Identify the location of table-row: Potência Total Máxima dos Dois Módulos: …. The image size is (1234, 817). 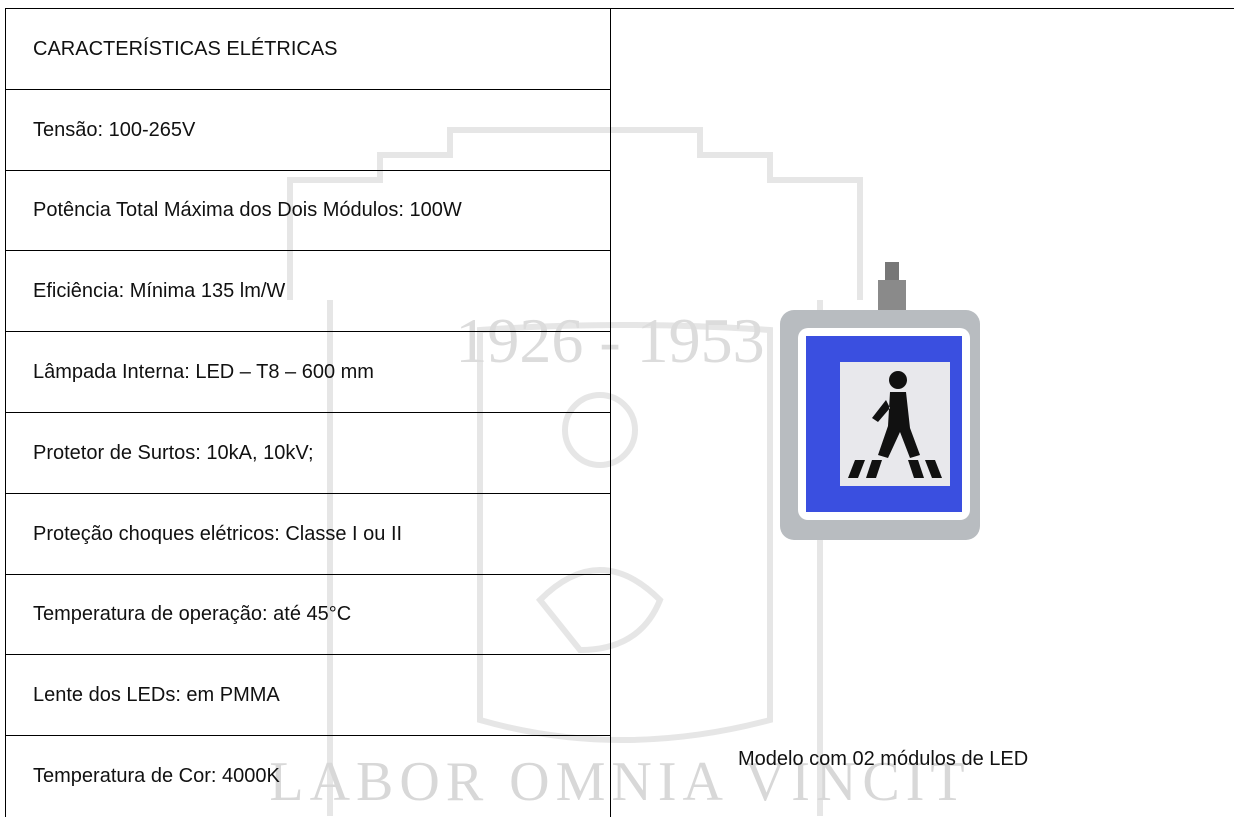
(308, 210).